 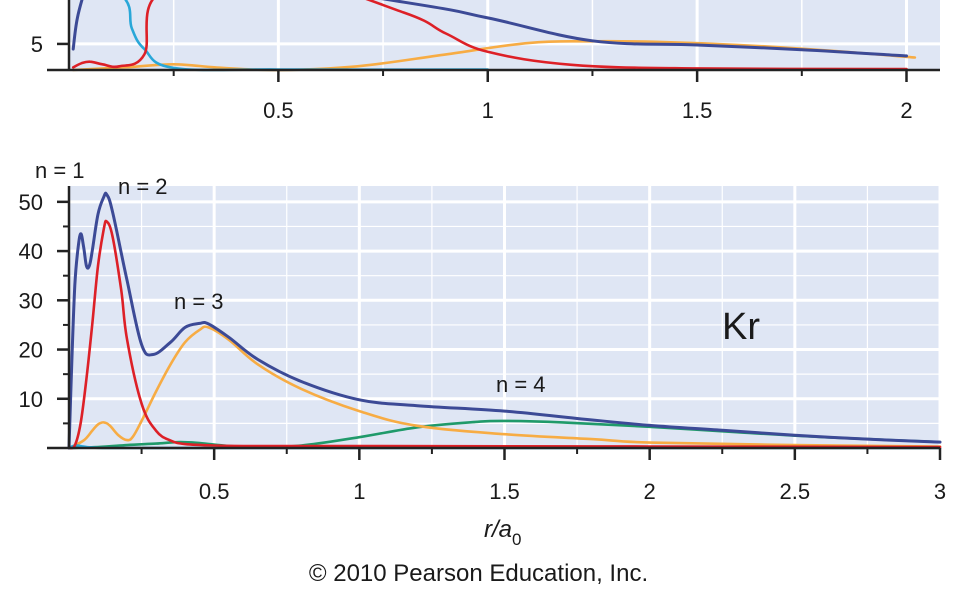 I want to click on top-y-tick-label: 5, so click(x=37, y=44).